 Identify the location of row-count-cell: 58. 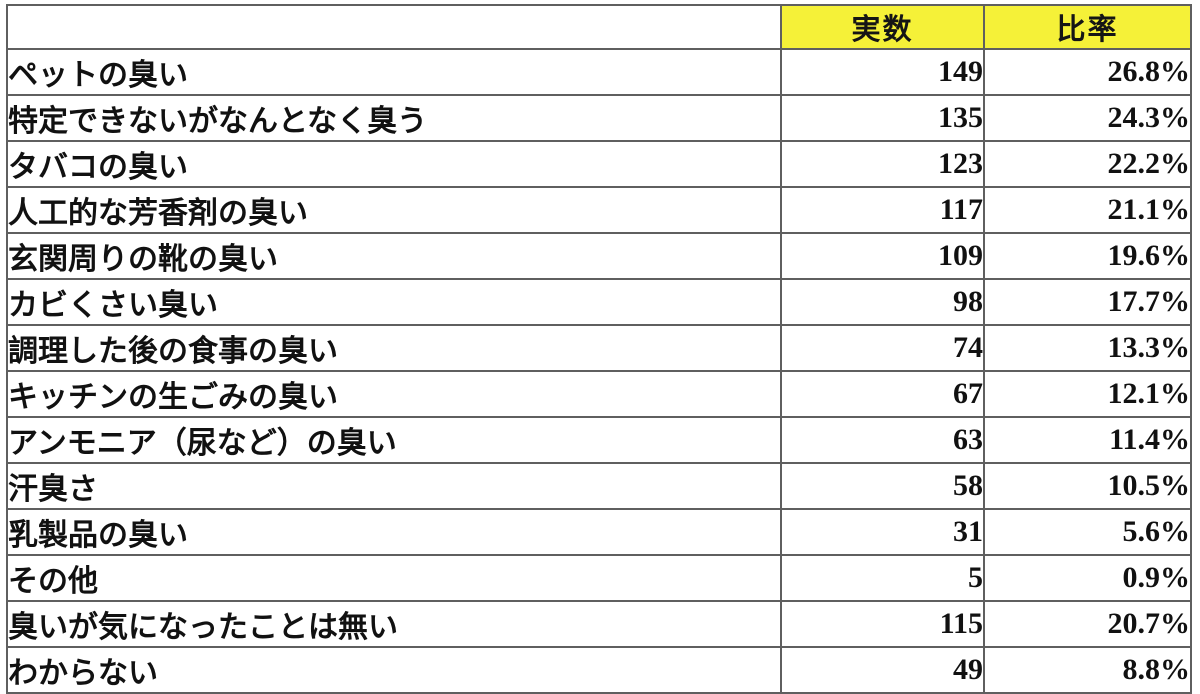
(882, 486).